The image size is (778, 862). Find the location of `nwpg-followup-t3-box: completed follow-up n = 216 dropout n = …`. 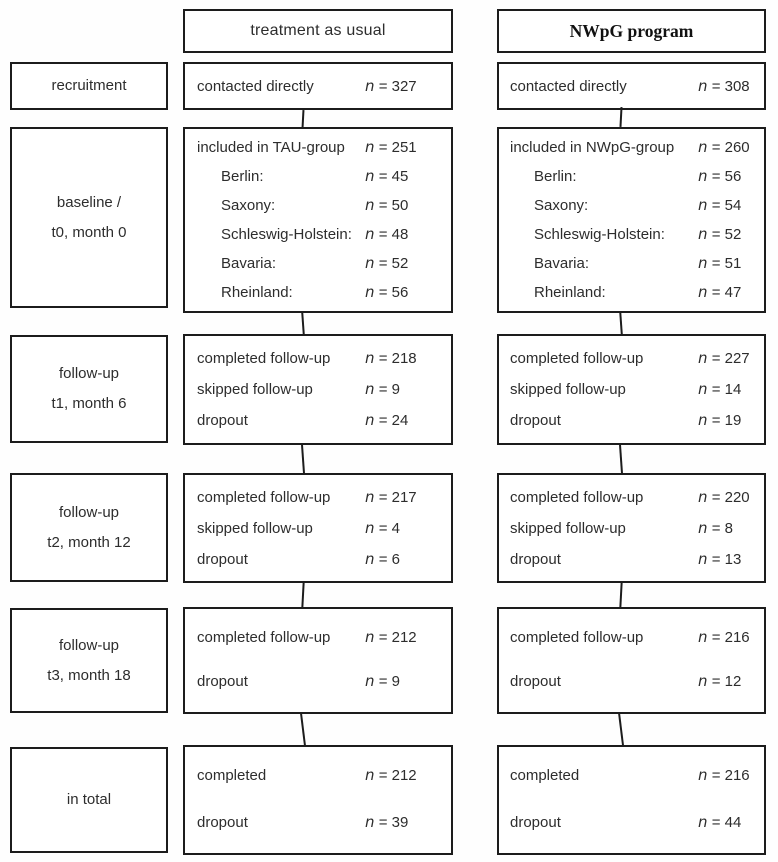

nwpg-followup-t3-box: completed follow-up n = 216 dropout n = … is located at coordinates (631, 660).